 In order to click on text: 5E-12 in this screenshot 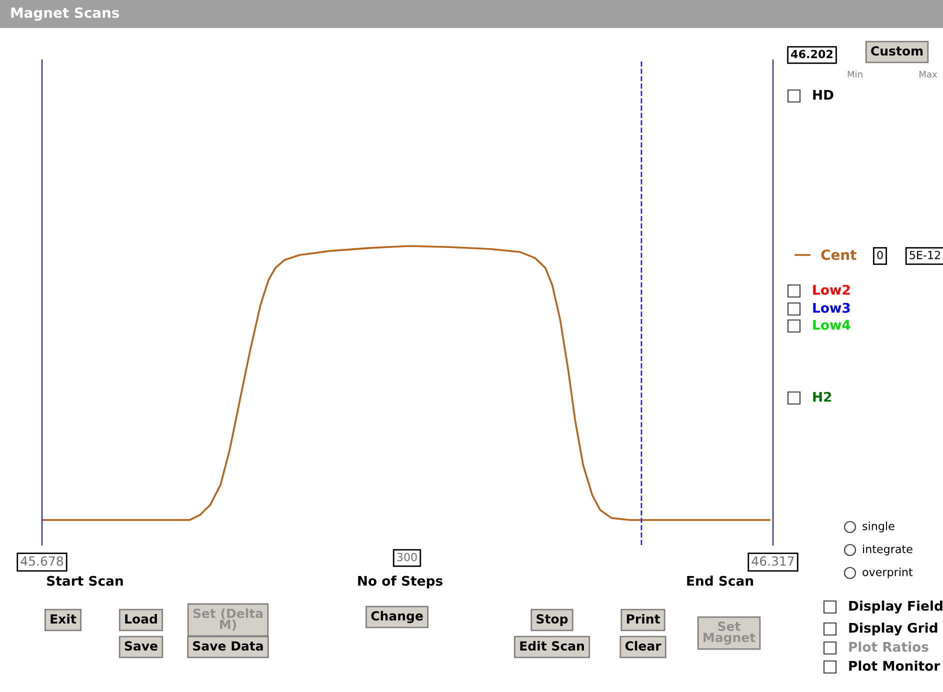, I will do `click(925, 255)`.